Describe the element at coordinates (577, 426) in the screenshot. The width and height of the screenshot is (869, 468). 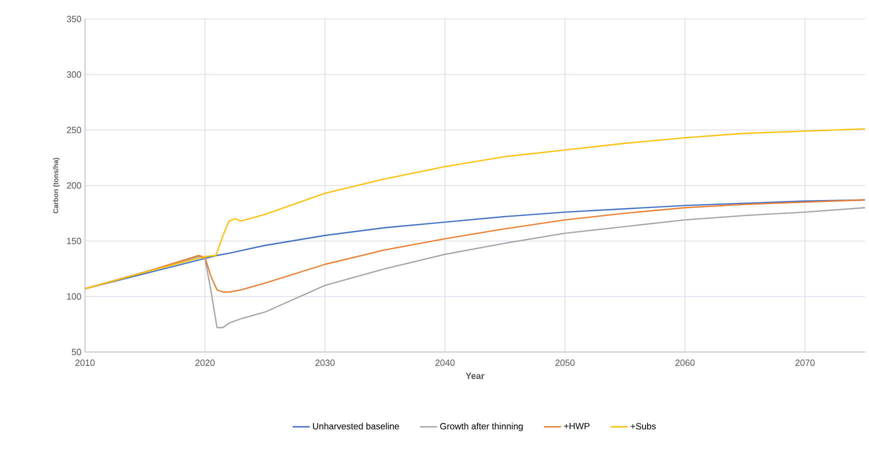
I see `legend-label: +HWP` at that location.